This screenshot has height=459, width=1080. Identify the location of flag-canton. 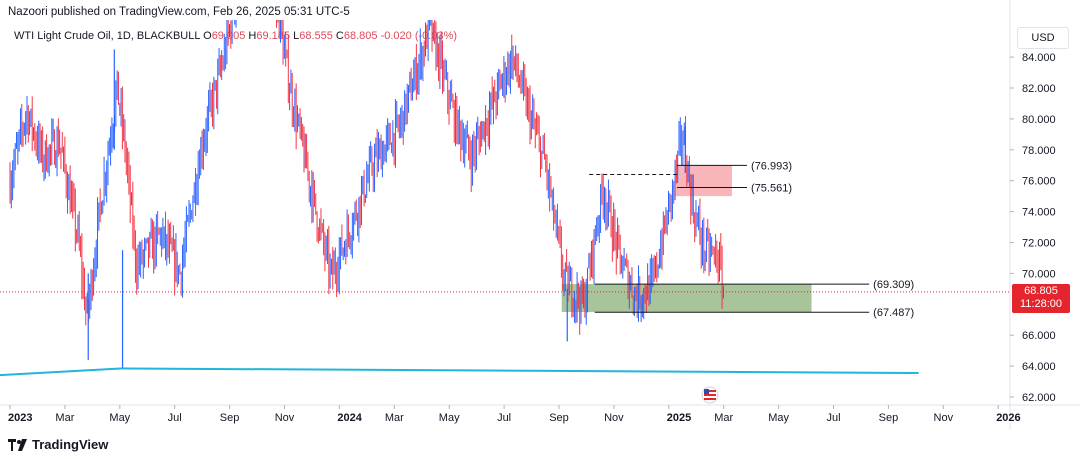
(706, 391).